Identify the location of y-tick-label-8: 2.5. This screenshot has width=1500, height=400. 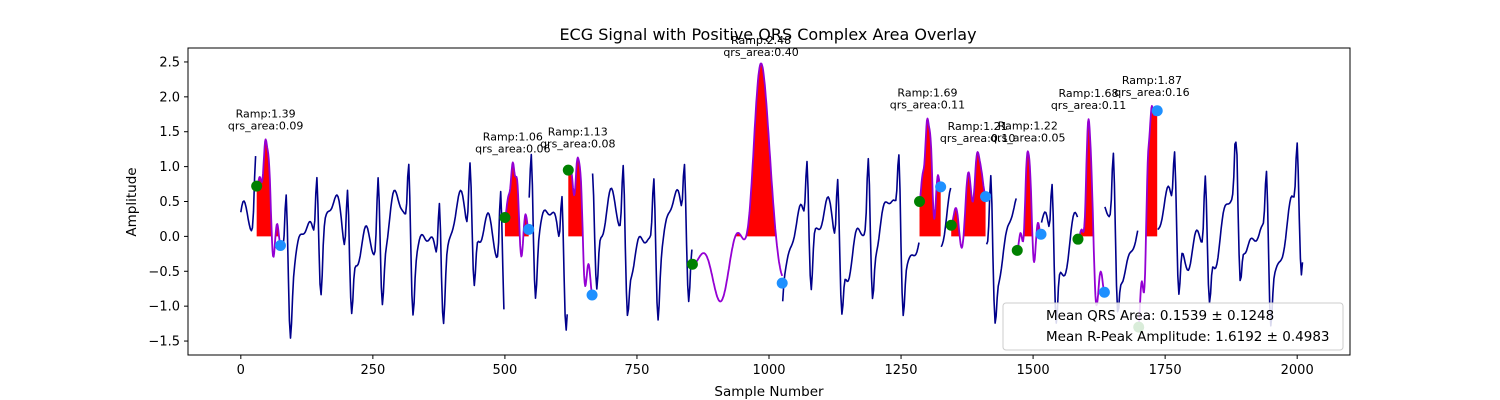
(169, 62).